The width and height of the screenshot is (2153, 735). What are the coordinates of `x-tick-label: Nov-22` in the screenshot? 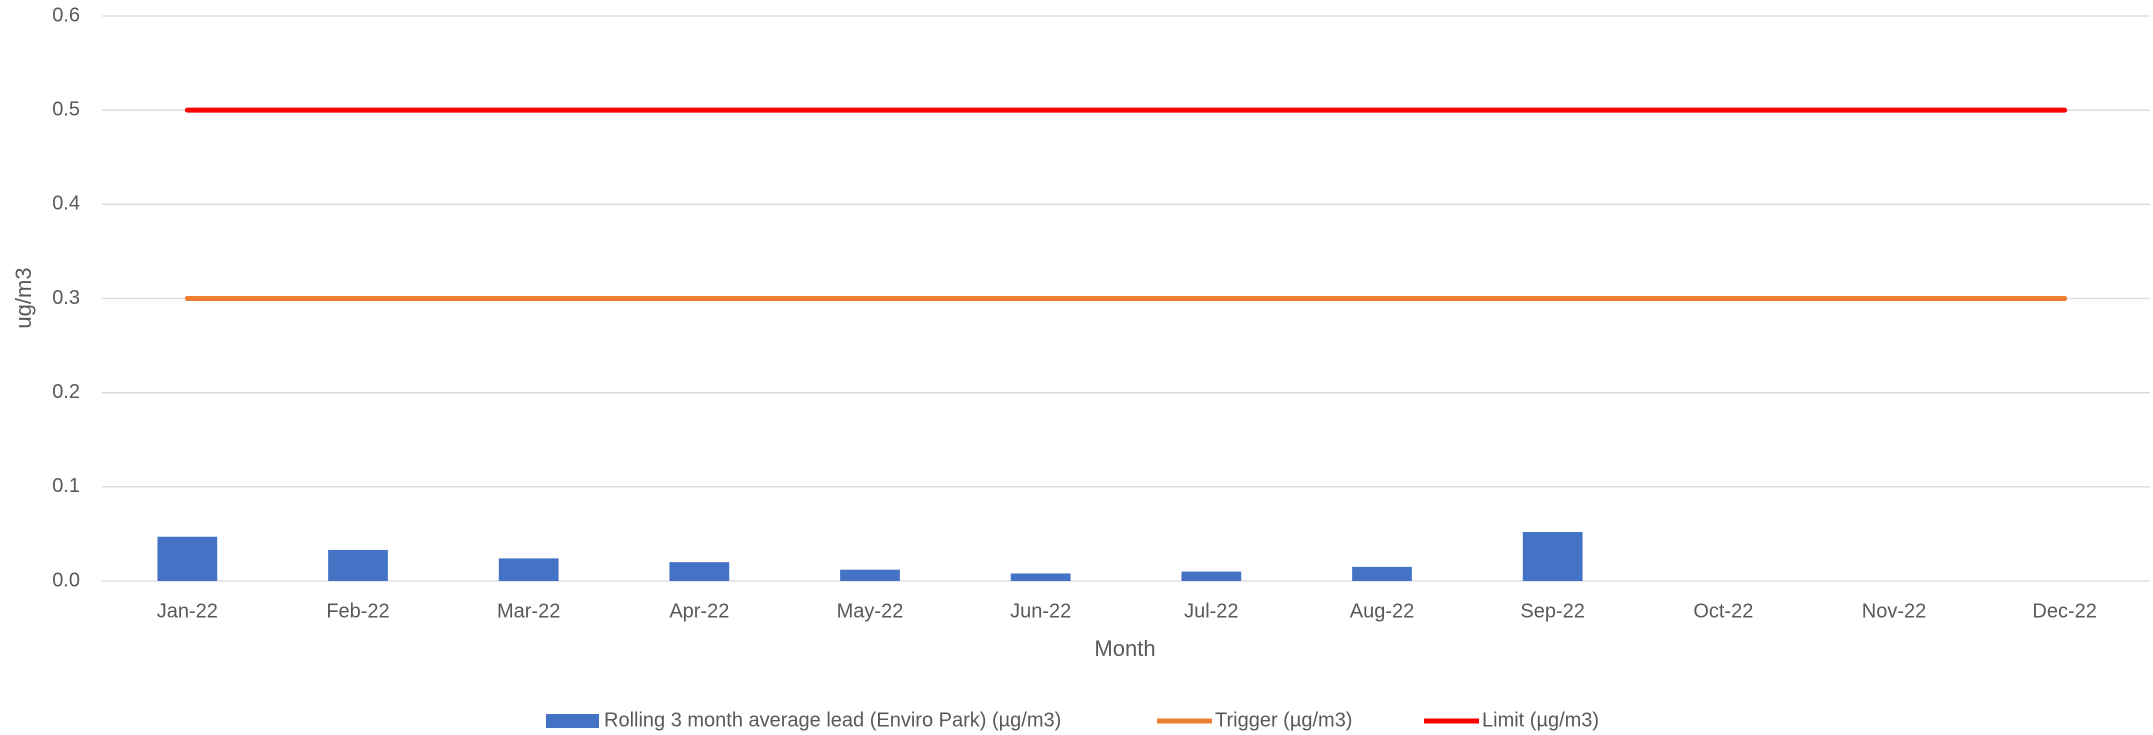 It's located at (1894, 611).